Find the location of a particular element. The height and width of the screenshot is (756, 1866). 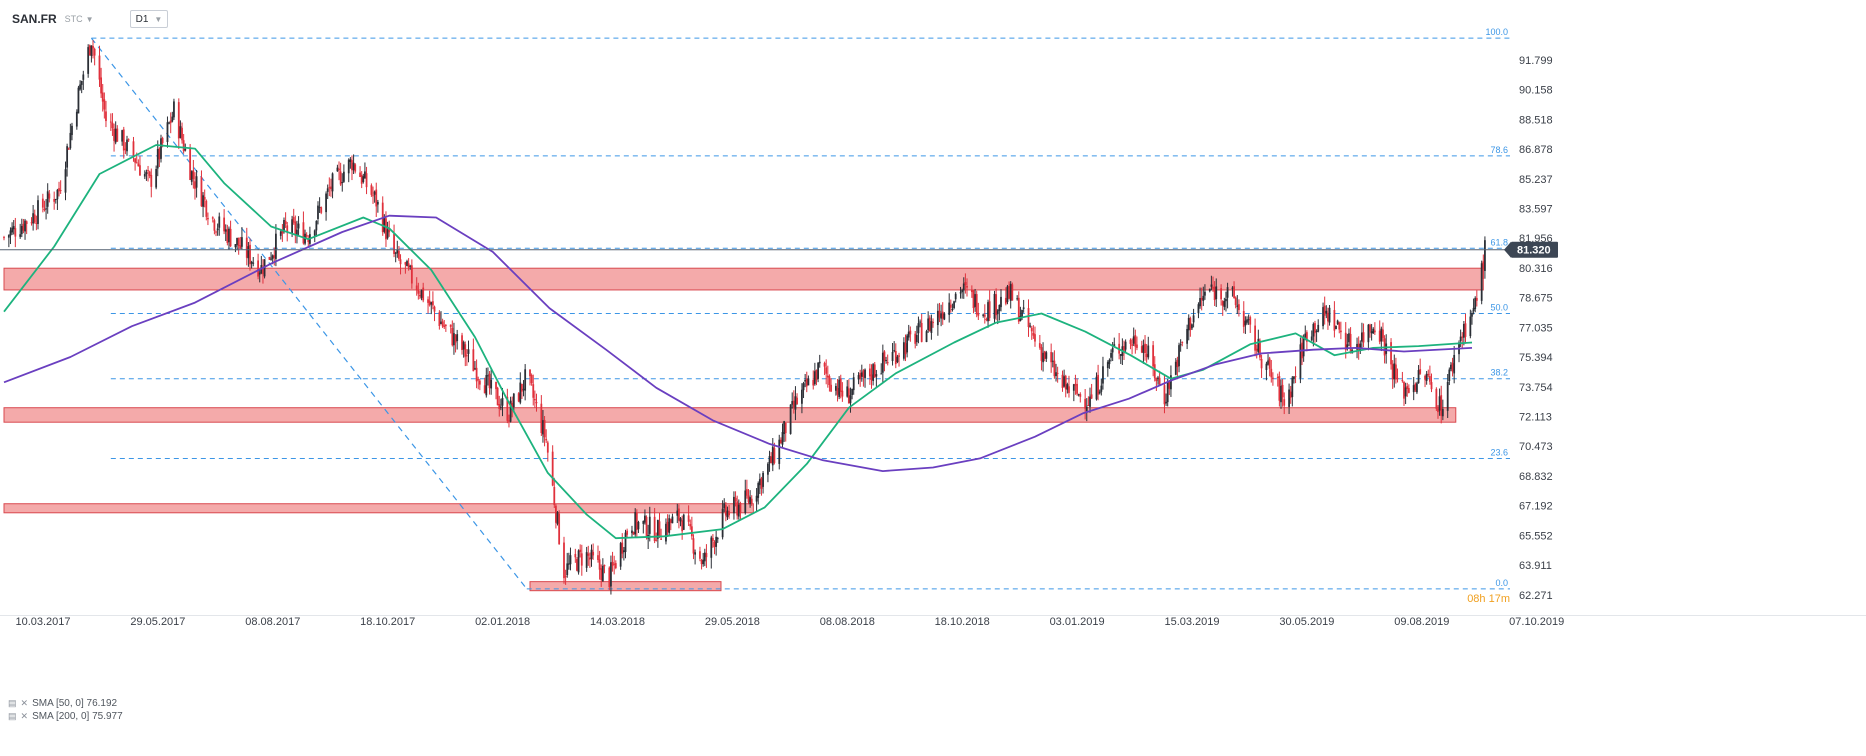

x-tick-0: 10.03.2017 is located at coordinates (42, 622).